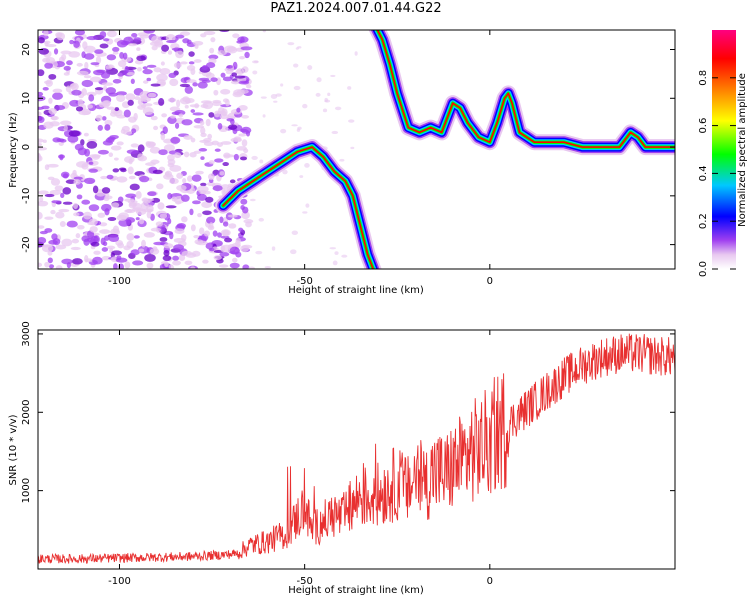  Describe the element at coordinates (703, 221) in the screenshot. I see `colorbar-tick-label: 0.2` at that location.